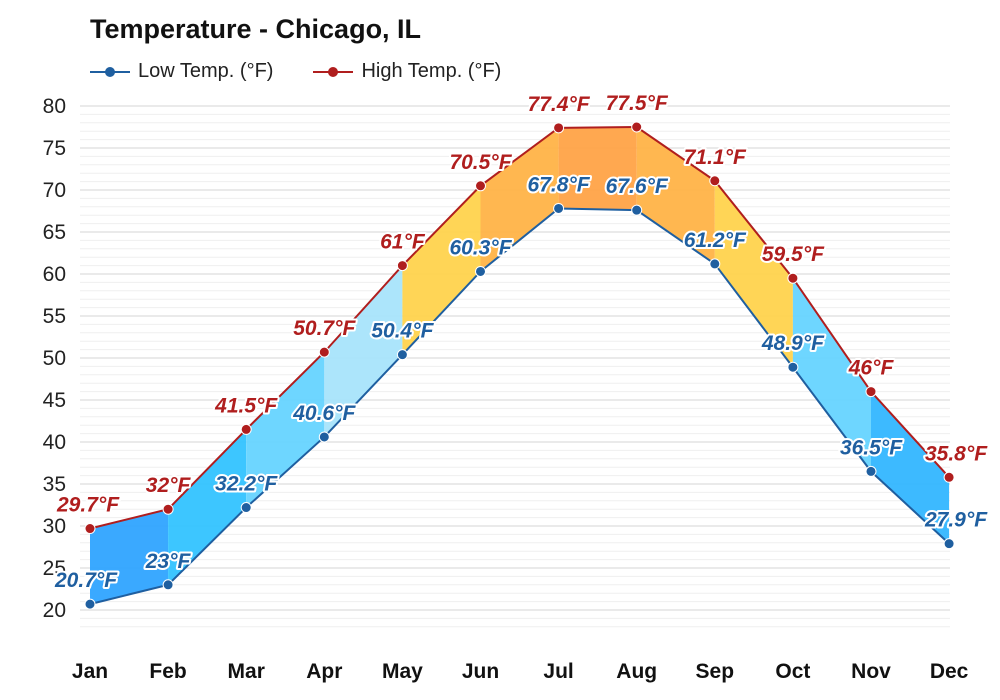  I want to click on data-label-high: 61°F, so click(403, 242).